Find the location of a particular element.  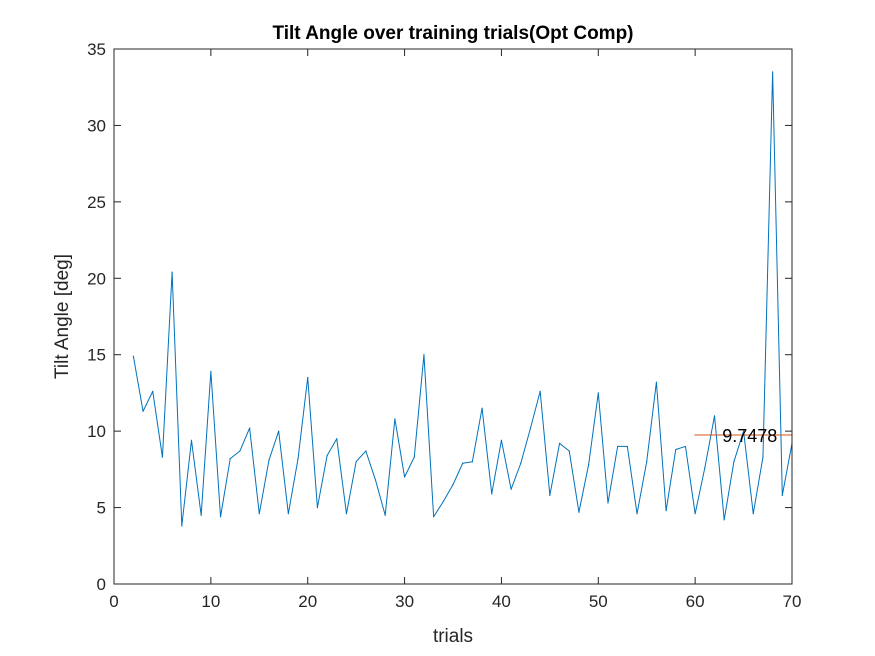

y-tick-label: 0 is located at coordinates (101, 584).